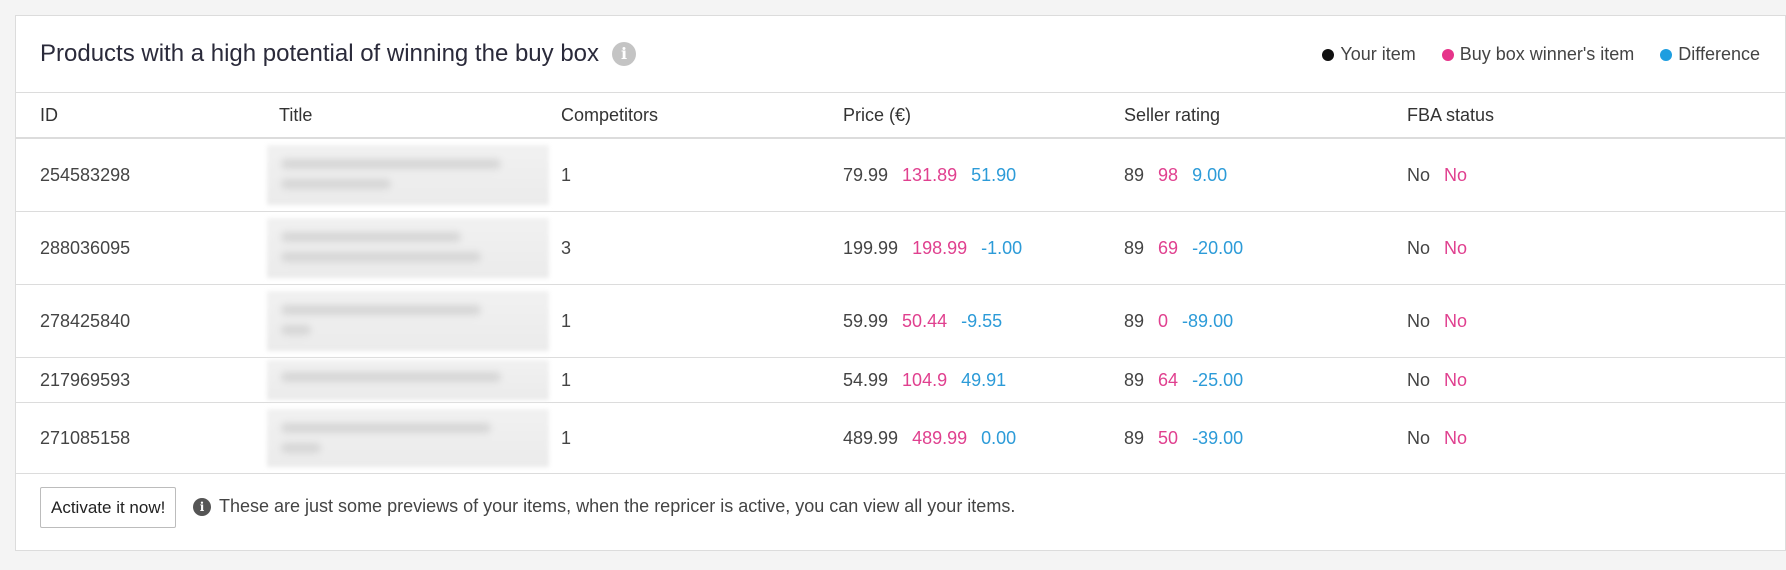  Describe the element at coordinates (420, 116) in the screenshot. I see `header-title: Title` at that location.